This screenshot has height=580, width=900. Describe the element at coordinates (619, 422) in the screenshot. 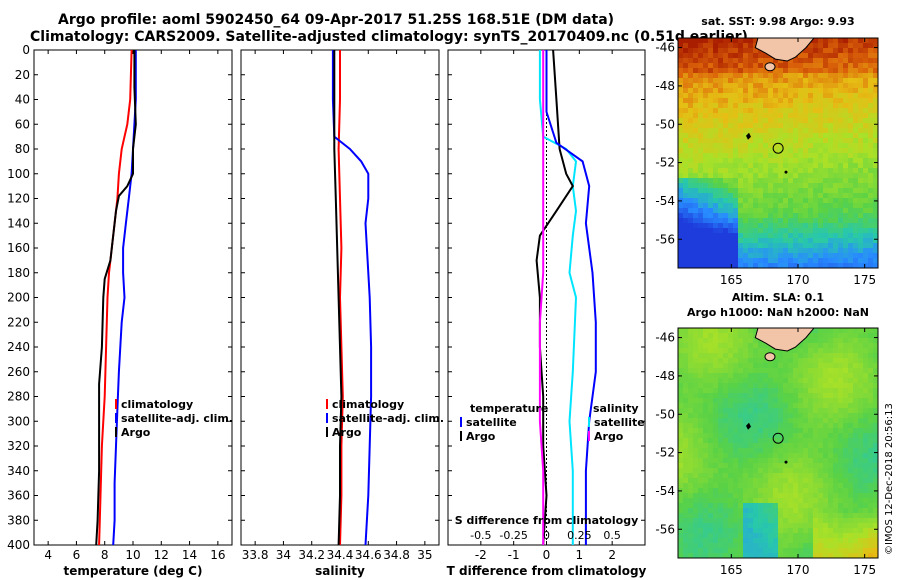

I see `legend-label: satellite` at that location.